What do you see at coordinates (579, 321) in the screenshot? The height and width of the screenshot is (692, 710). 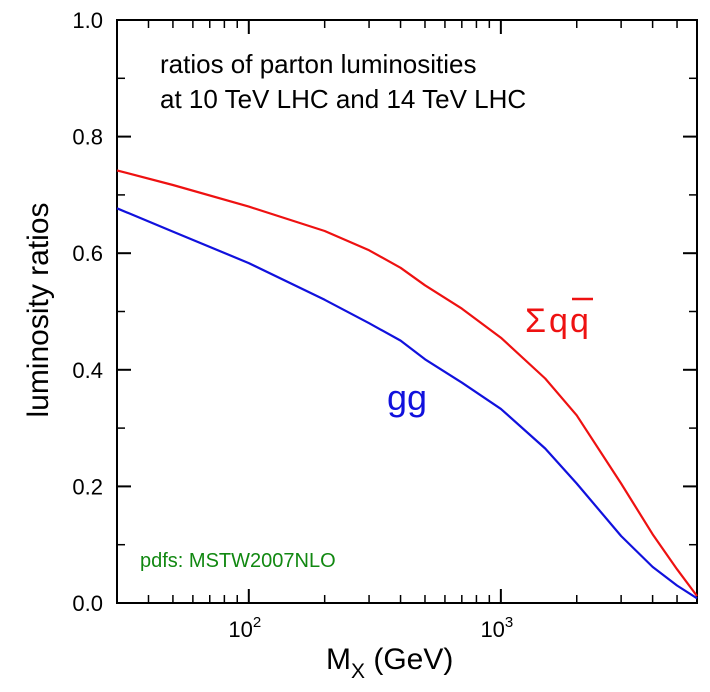 I see `series-label-qbar: q` at bounding box center [579, 321].